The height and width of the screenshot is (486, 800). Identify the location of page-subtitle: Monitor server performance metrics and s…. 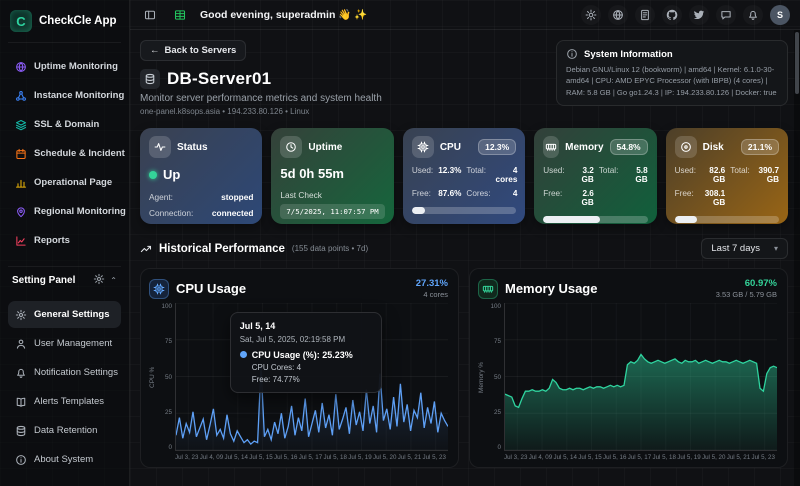
(261, 98).